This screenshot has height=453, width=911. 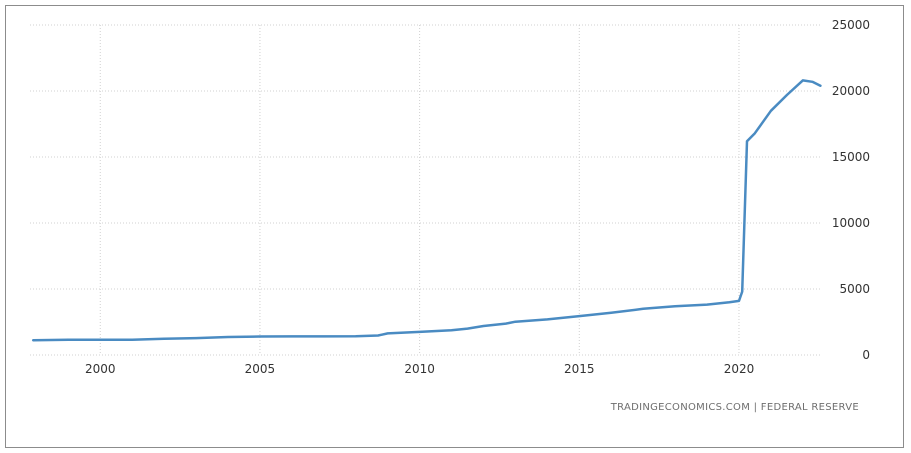 I want to click on x-tick-label: 2015, so click(x=579, y=369).